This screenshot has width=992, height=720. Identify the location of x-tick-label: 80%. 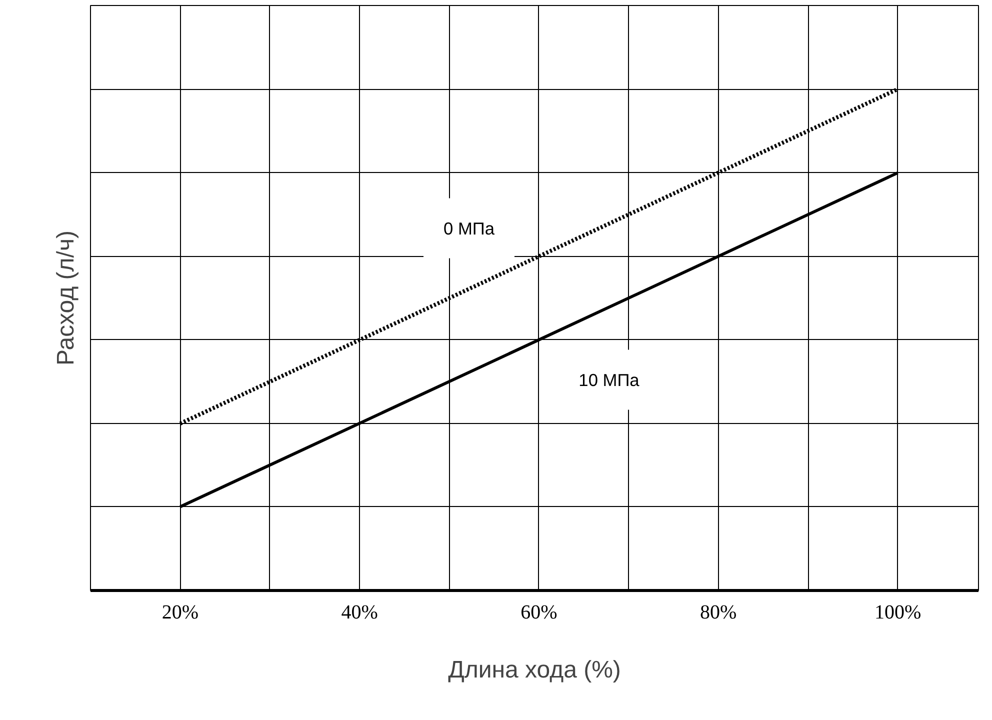
(718, 613).